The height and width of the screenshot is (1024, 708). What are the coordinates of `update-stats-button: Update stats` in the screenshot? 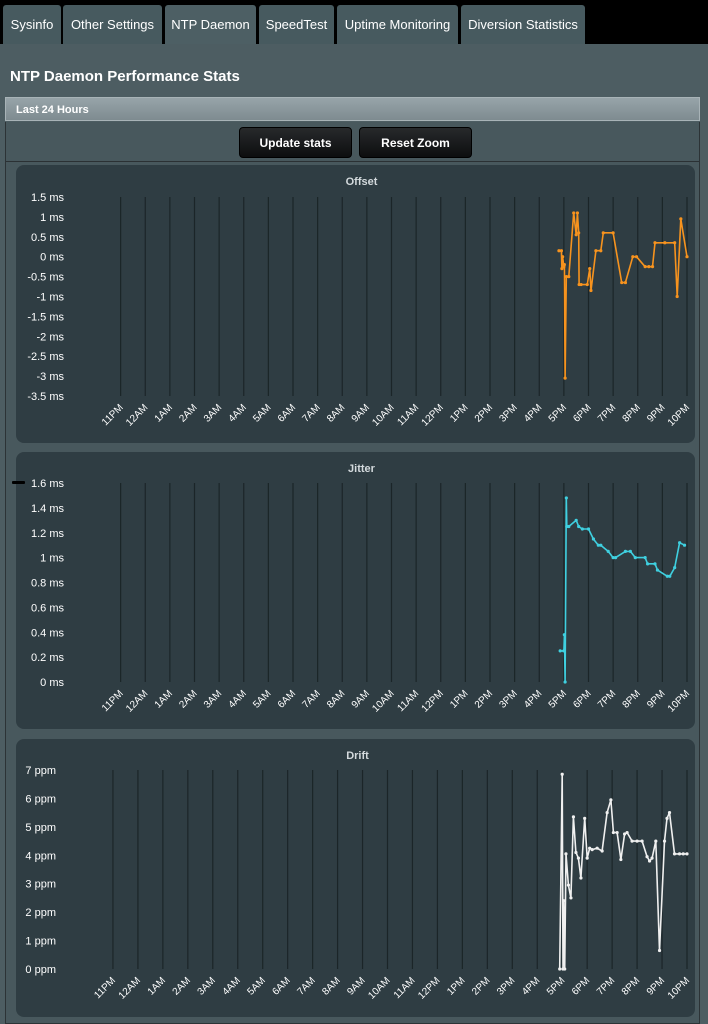 It's located at (295, 142).